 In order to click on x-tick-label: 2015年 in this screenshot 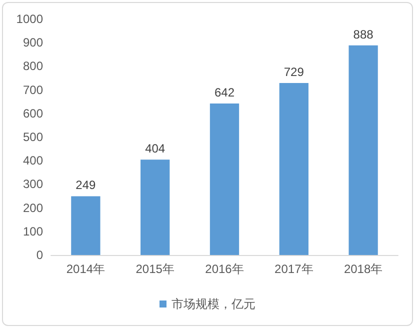, I will do `click(155, 269)`.